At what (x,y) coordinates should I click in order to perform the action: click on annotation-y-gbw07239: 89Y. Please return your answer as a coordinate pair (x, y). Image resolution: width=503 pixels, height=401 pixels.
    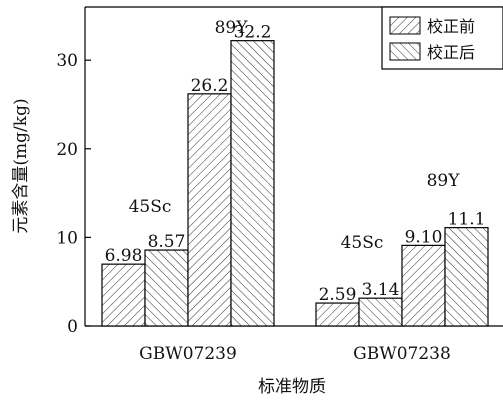
    Looking at the image, I should click on (232, 28).